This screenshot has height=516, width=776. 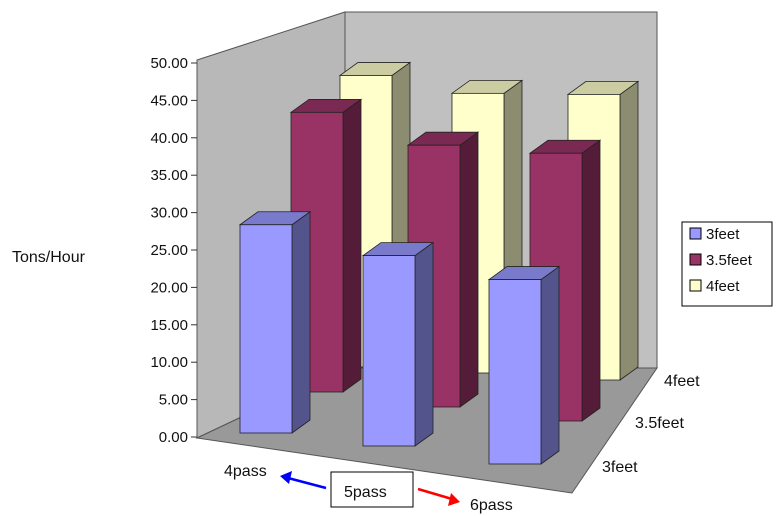 What do you see at coordinates (169, 250) in the screenshot?
I see `y-tick-label: 25.00` at bounding box center [169, 250].